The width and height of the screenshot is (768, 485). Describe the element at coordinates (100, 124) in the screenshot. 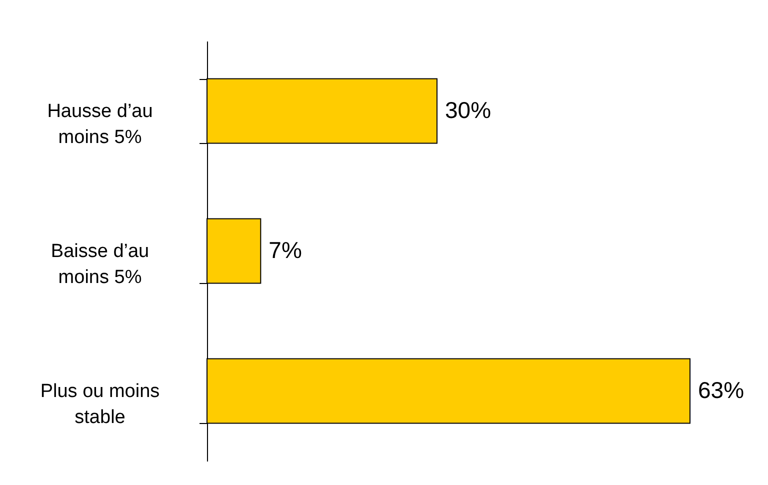

I see `y-tick-label: Hausse d’au moins 5%` at that location.